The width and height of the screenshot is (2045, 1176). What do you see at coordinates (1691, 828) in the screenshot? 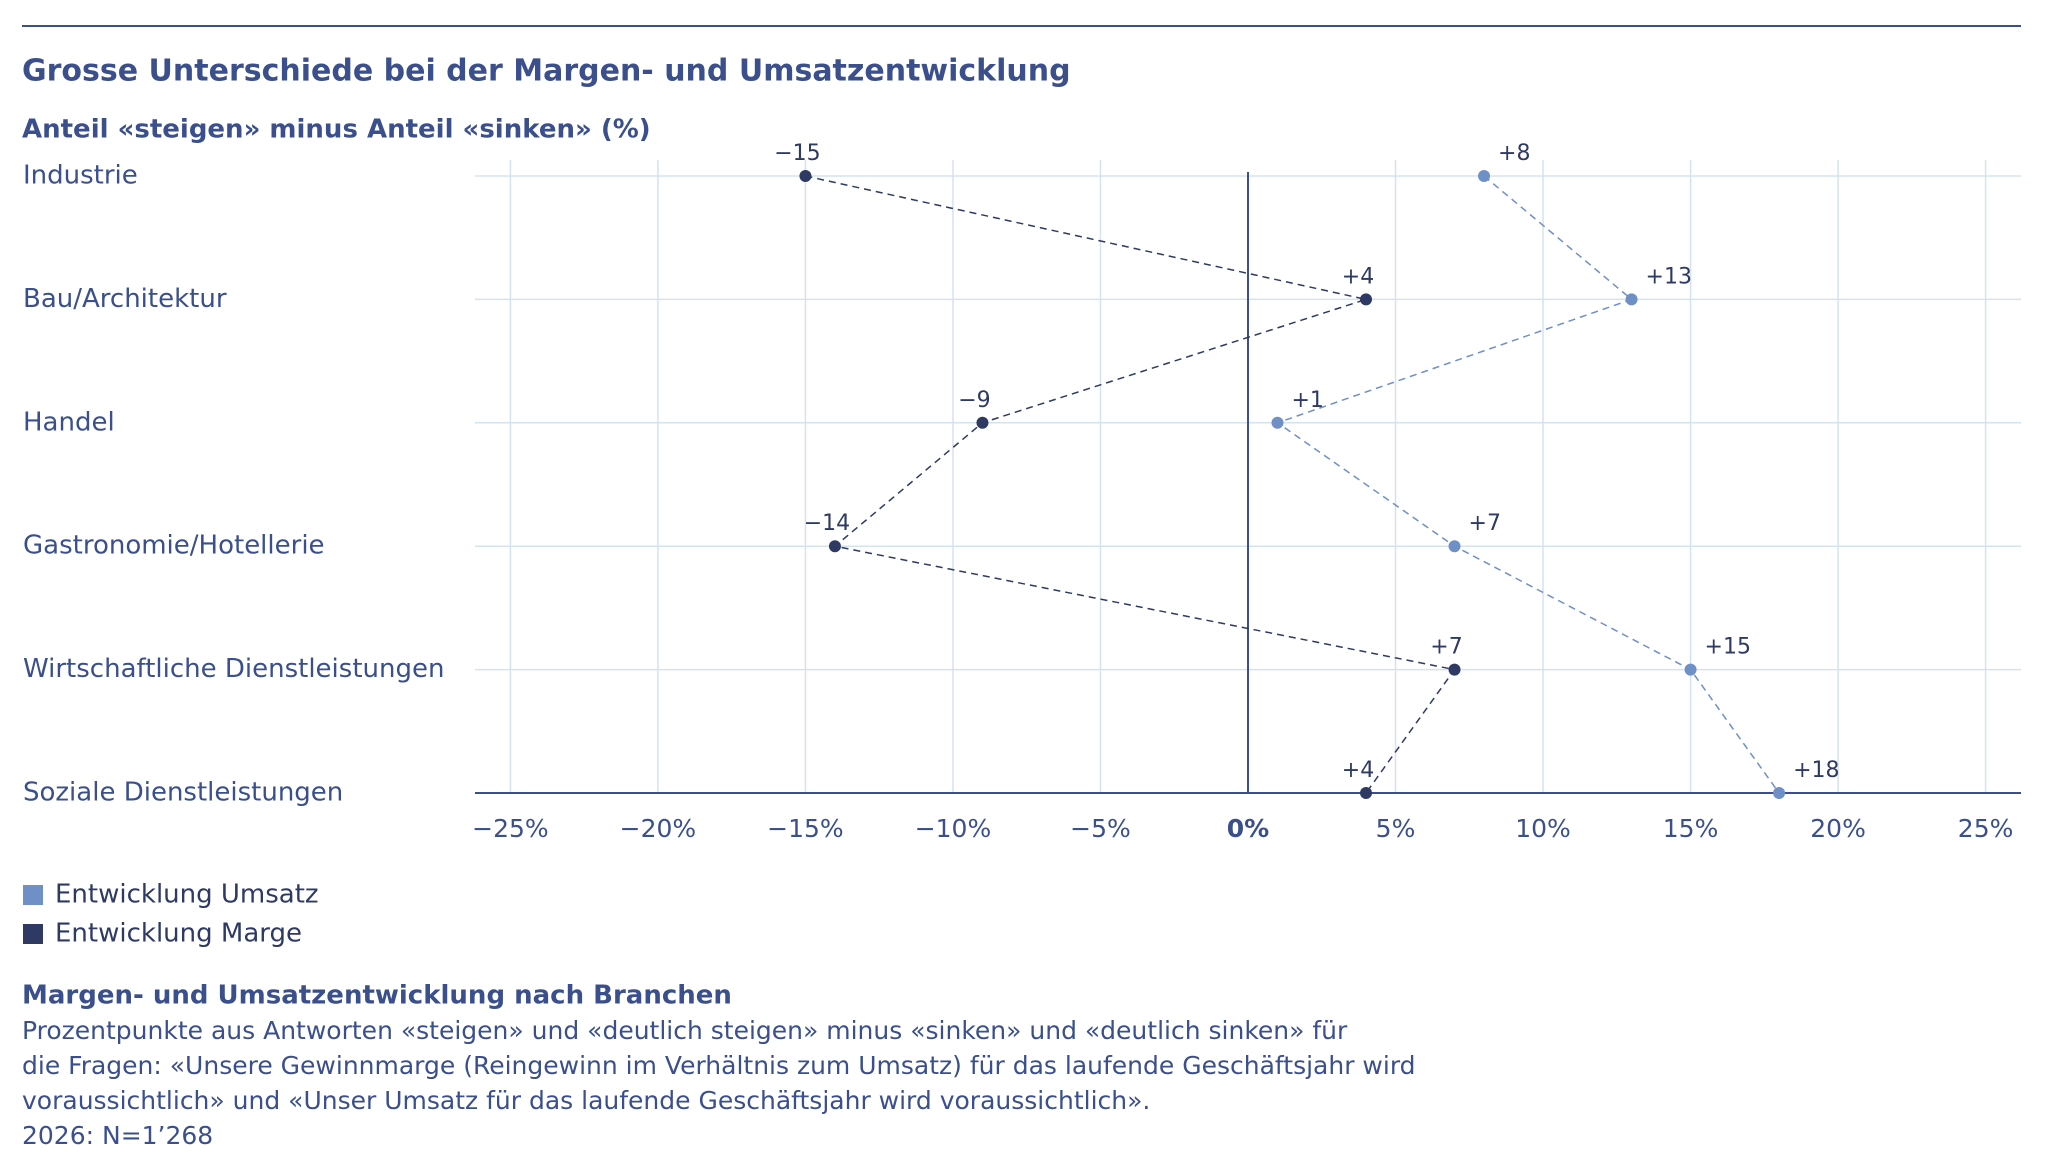
I see `x-tick-label: 15%` at bounding box center [1691, 828].